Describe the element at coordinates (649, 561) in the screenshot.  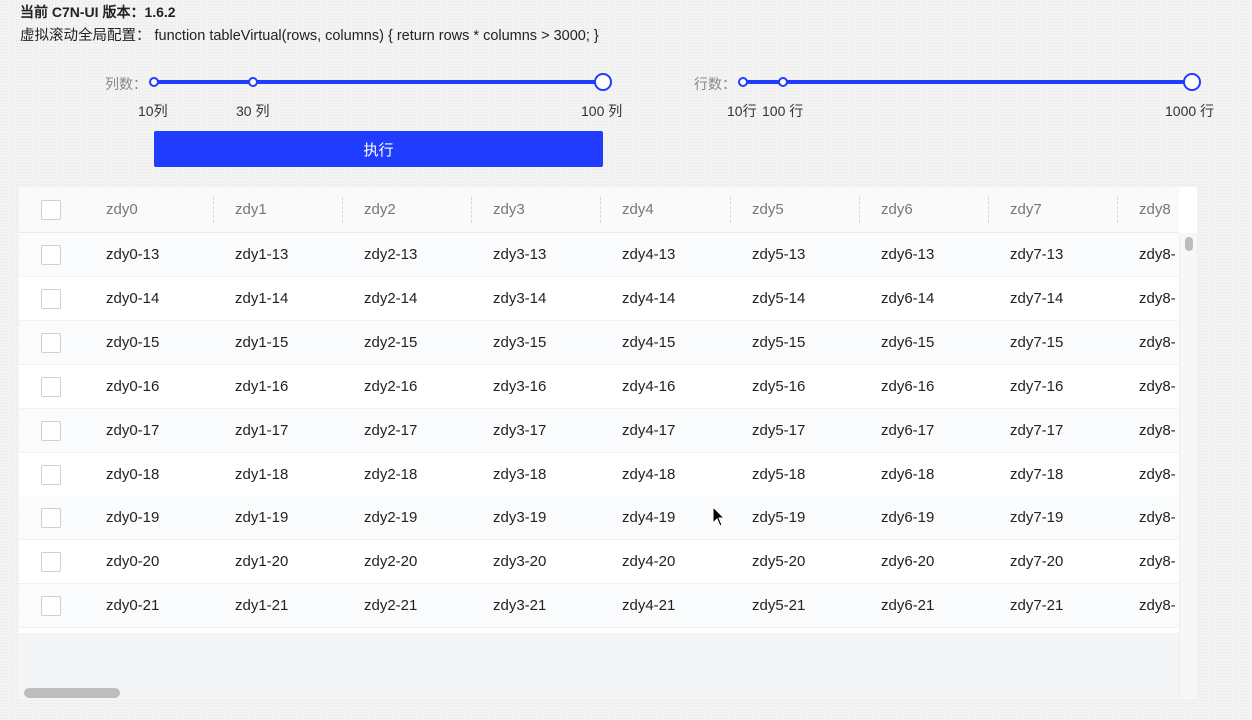
I see `table-cell: zdy4-20` at that location.